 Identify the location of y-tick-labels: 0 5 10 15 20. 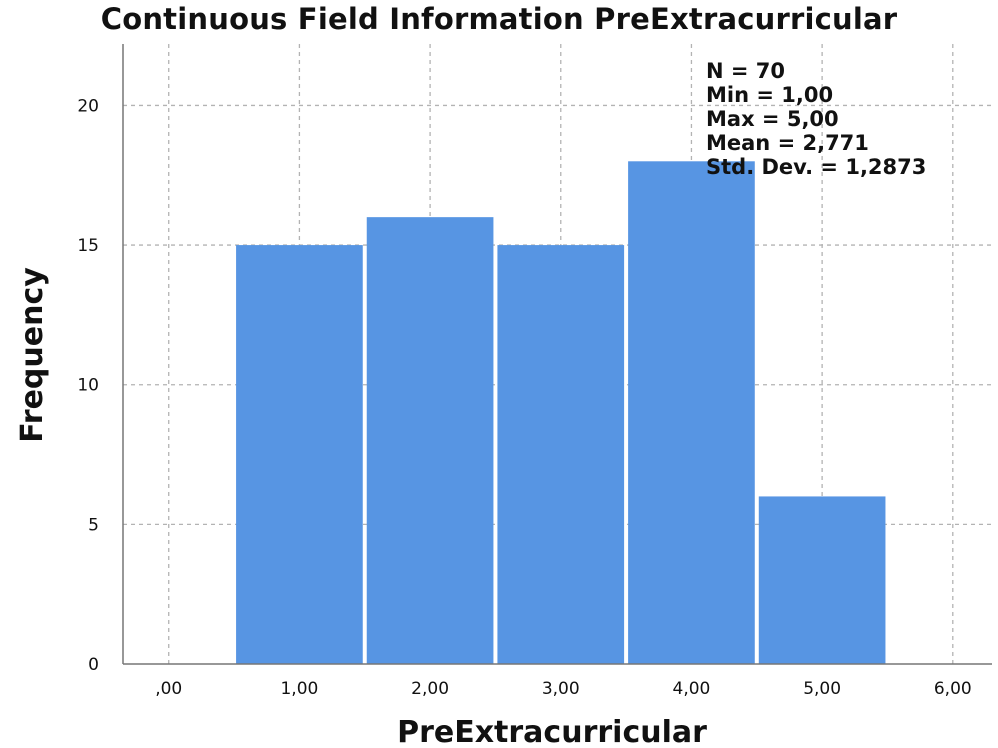
(88, 385).